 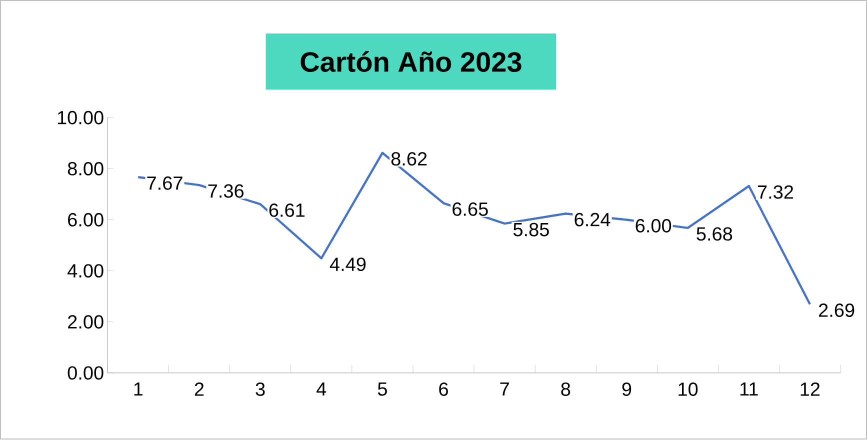 I want to click on chart-title: Cartón Año 2023, so click(x=411, y=61).